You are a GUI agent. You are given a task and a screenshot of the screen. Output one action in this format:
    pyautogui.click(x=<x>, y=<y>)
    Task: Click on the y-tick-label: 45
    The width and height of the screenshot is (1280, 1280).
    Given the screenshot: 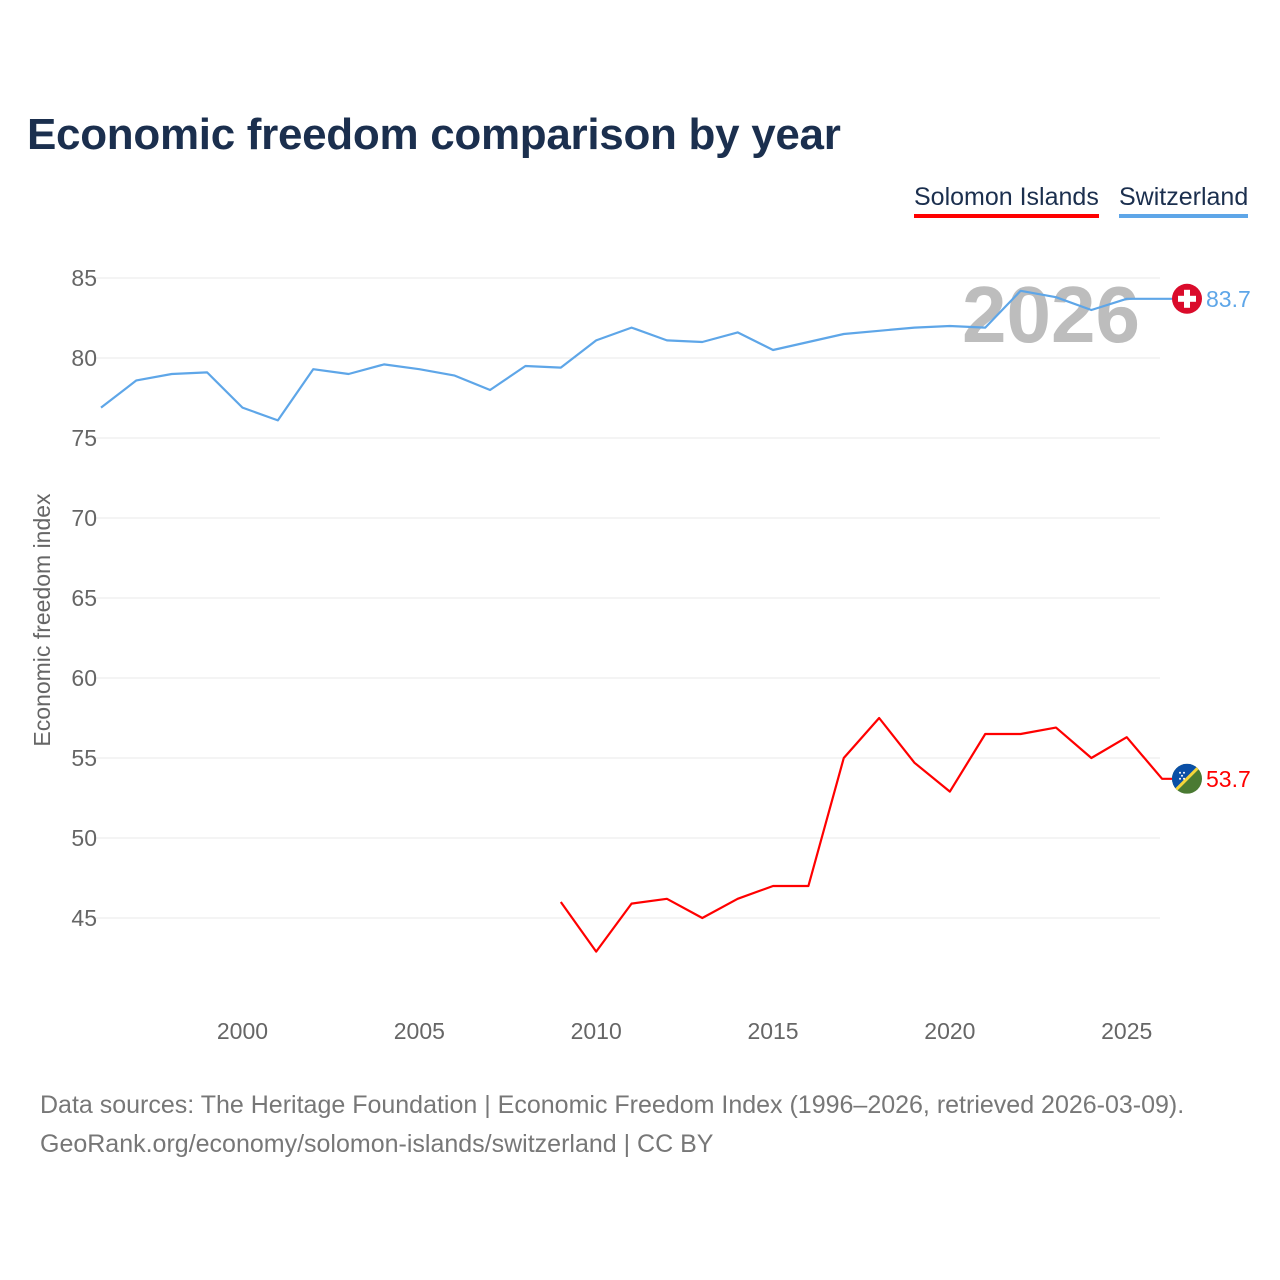 What is the action you would take?
    pyautogui.click(x=84, y=918)
    